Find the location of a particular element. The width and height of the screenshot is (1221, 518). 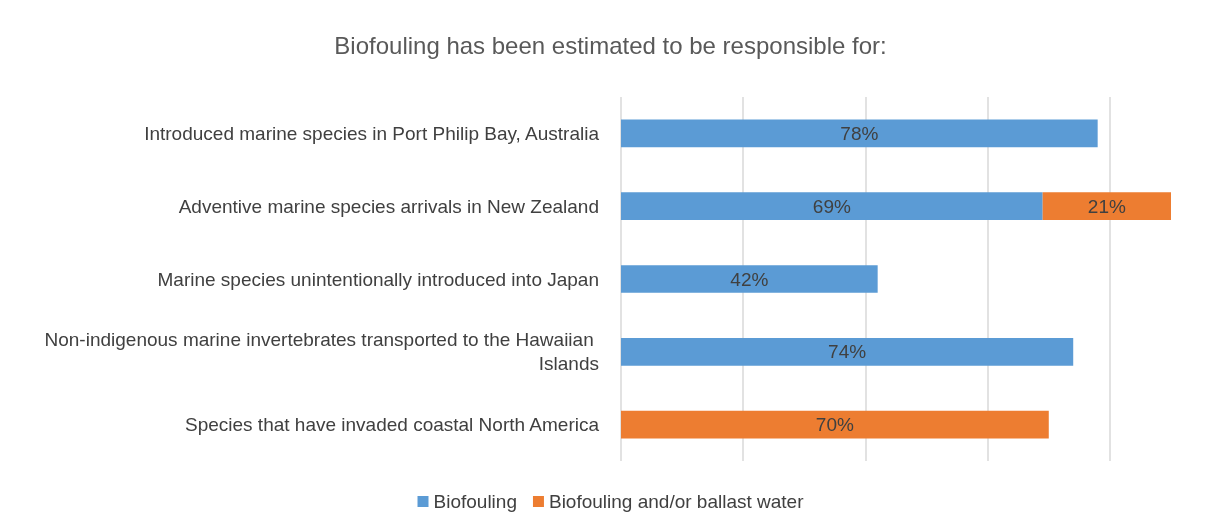

data-label: 42% is located at coordinates (749, 279).